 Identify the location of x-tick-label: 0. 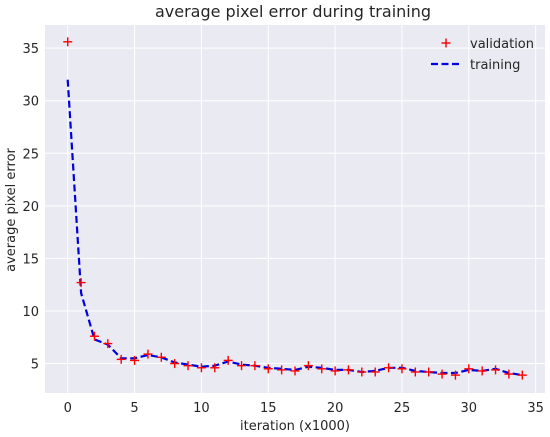
(68, 408).